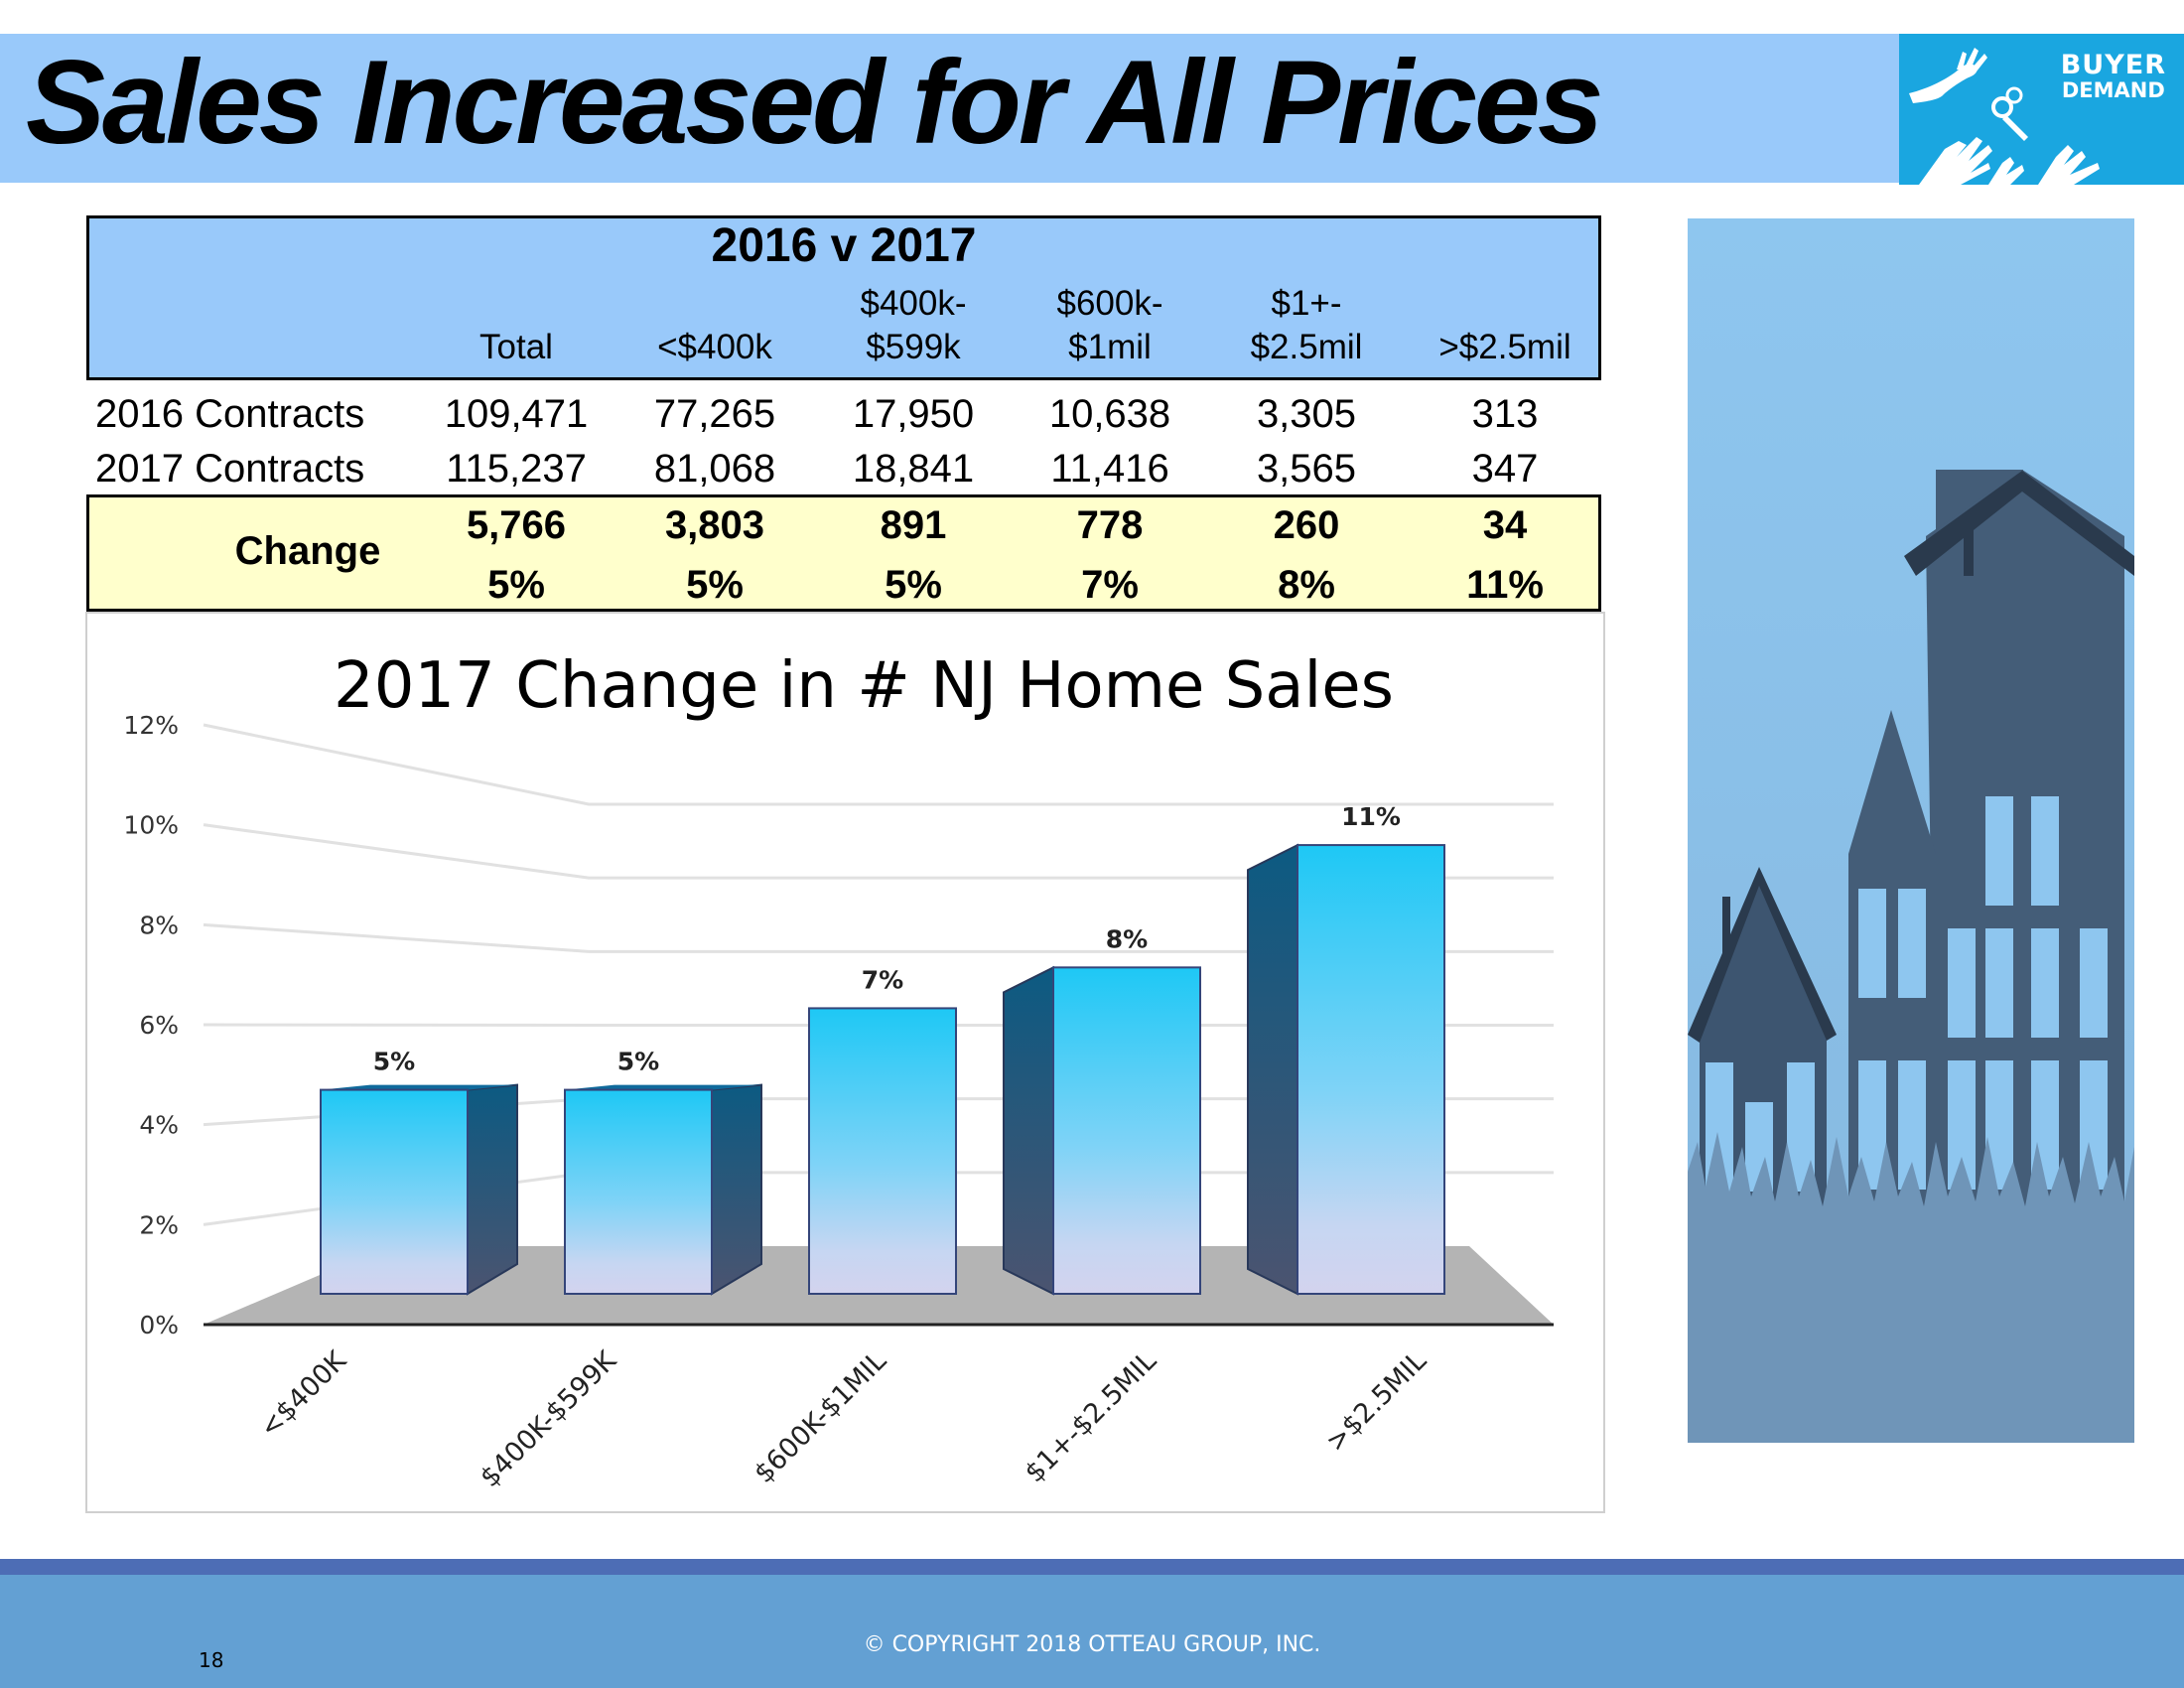 The width and height of the screenshot is (2184, 1688). I want to click on buyer-demand-logo: BUYER DEMAND, so click(2041, 109).